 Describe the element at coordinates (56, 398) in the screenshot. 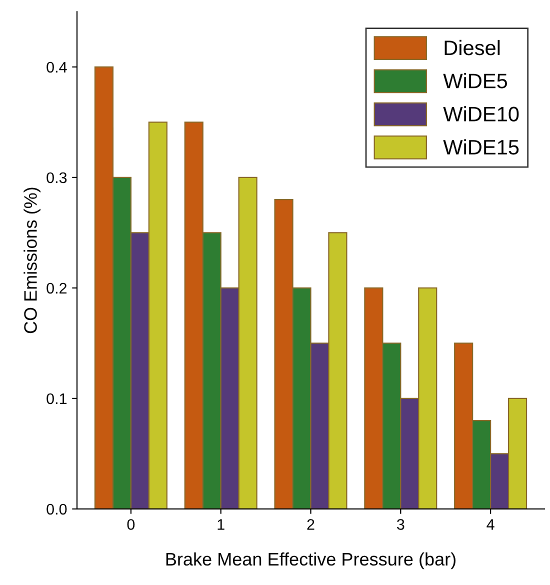

I see `y-tick-label: 0.1` at that location.